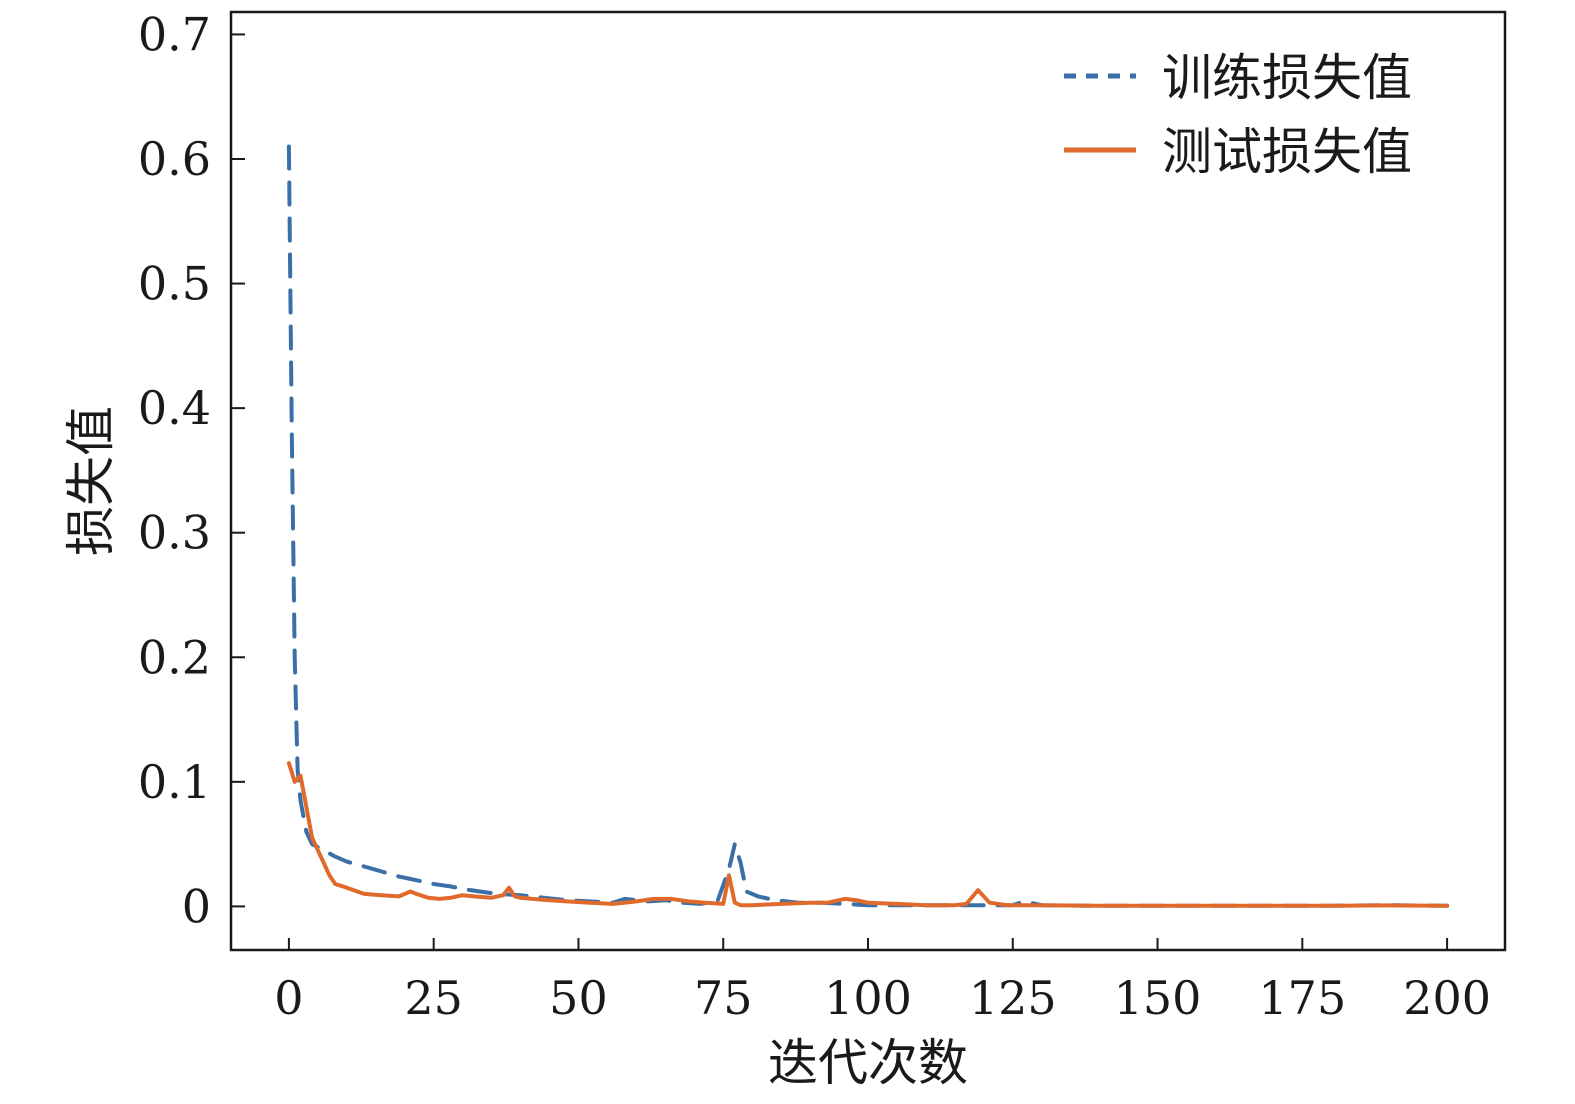 Image resolution: width=1575 pixels, height=1104 pixels. What do you see at coordinates (174, 284) in the screenshot?
I see `y-tick-label: 0.5` at bounding box center [174, 284].